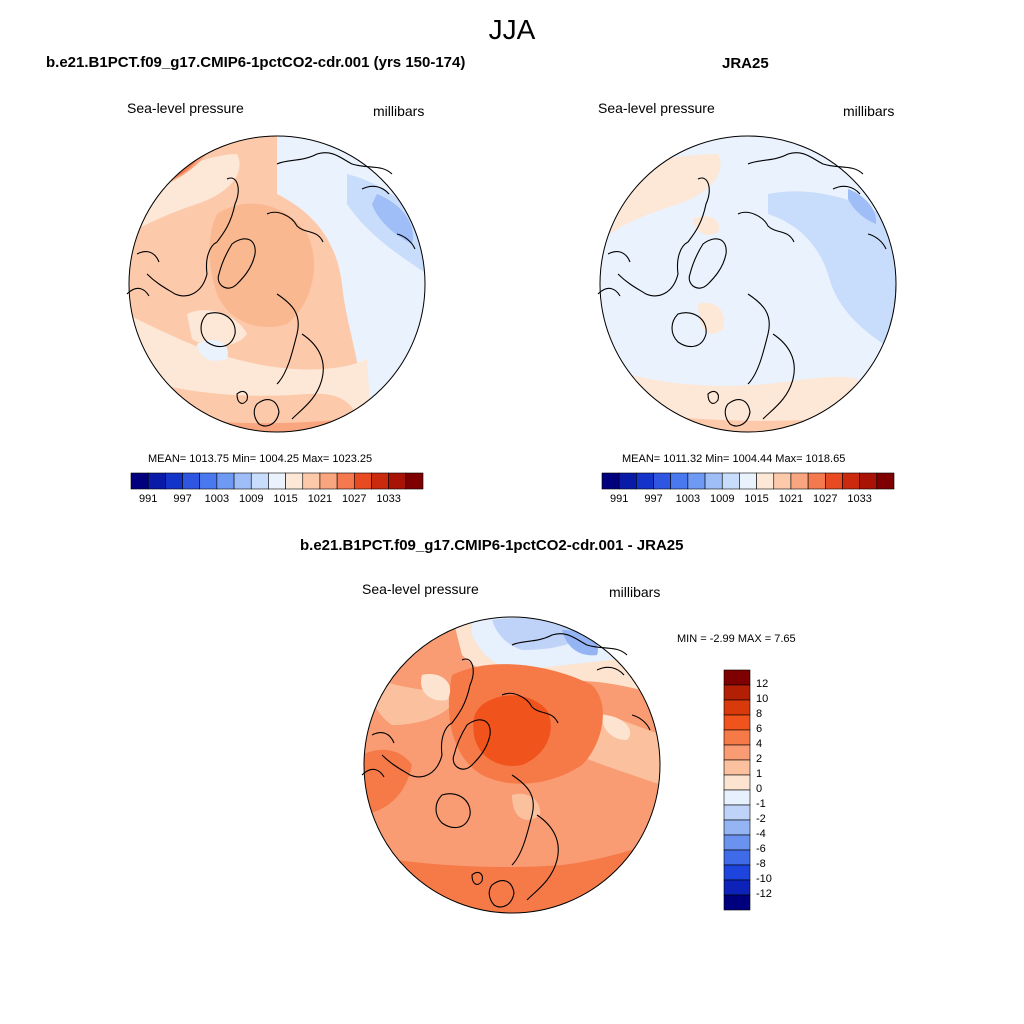 The image size is (1024, 1024). I want to click on colorbar-model, so click(277, 481).